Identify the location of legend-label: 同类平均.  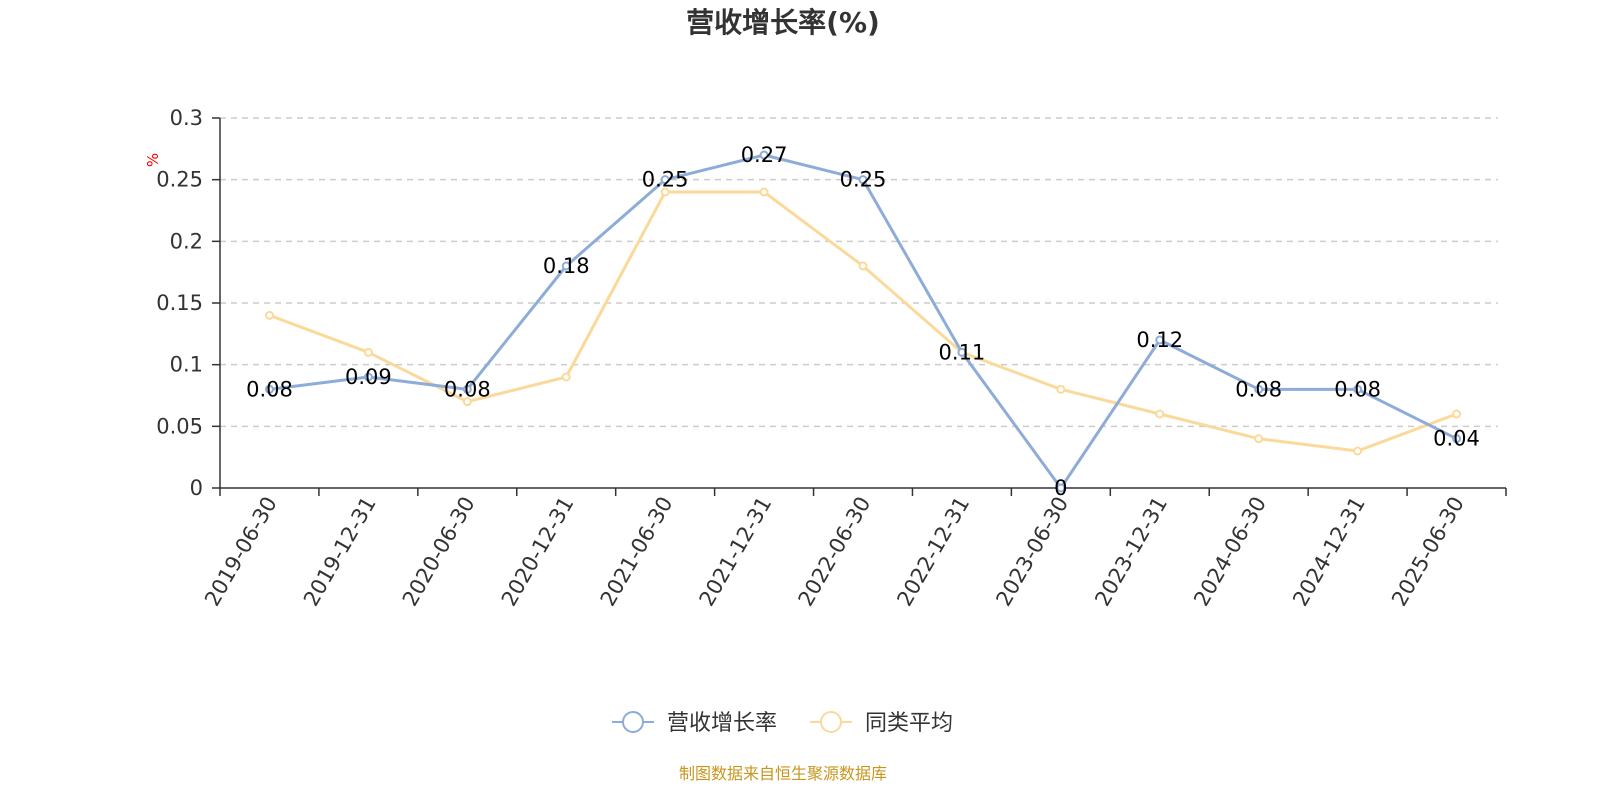
(909, 723).